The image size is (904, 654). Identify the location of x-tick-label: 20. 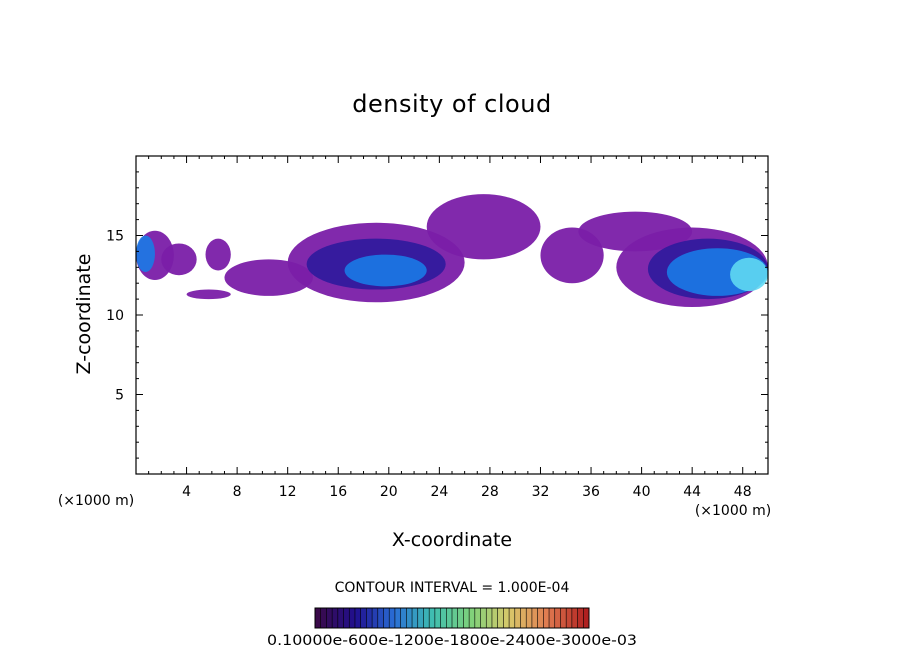
(389, 492).